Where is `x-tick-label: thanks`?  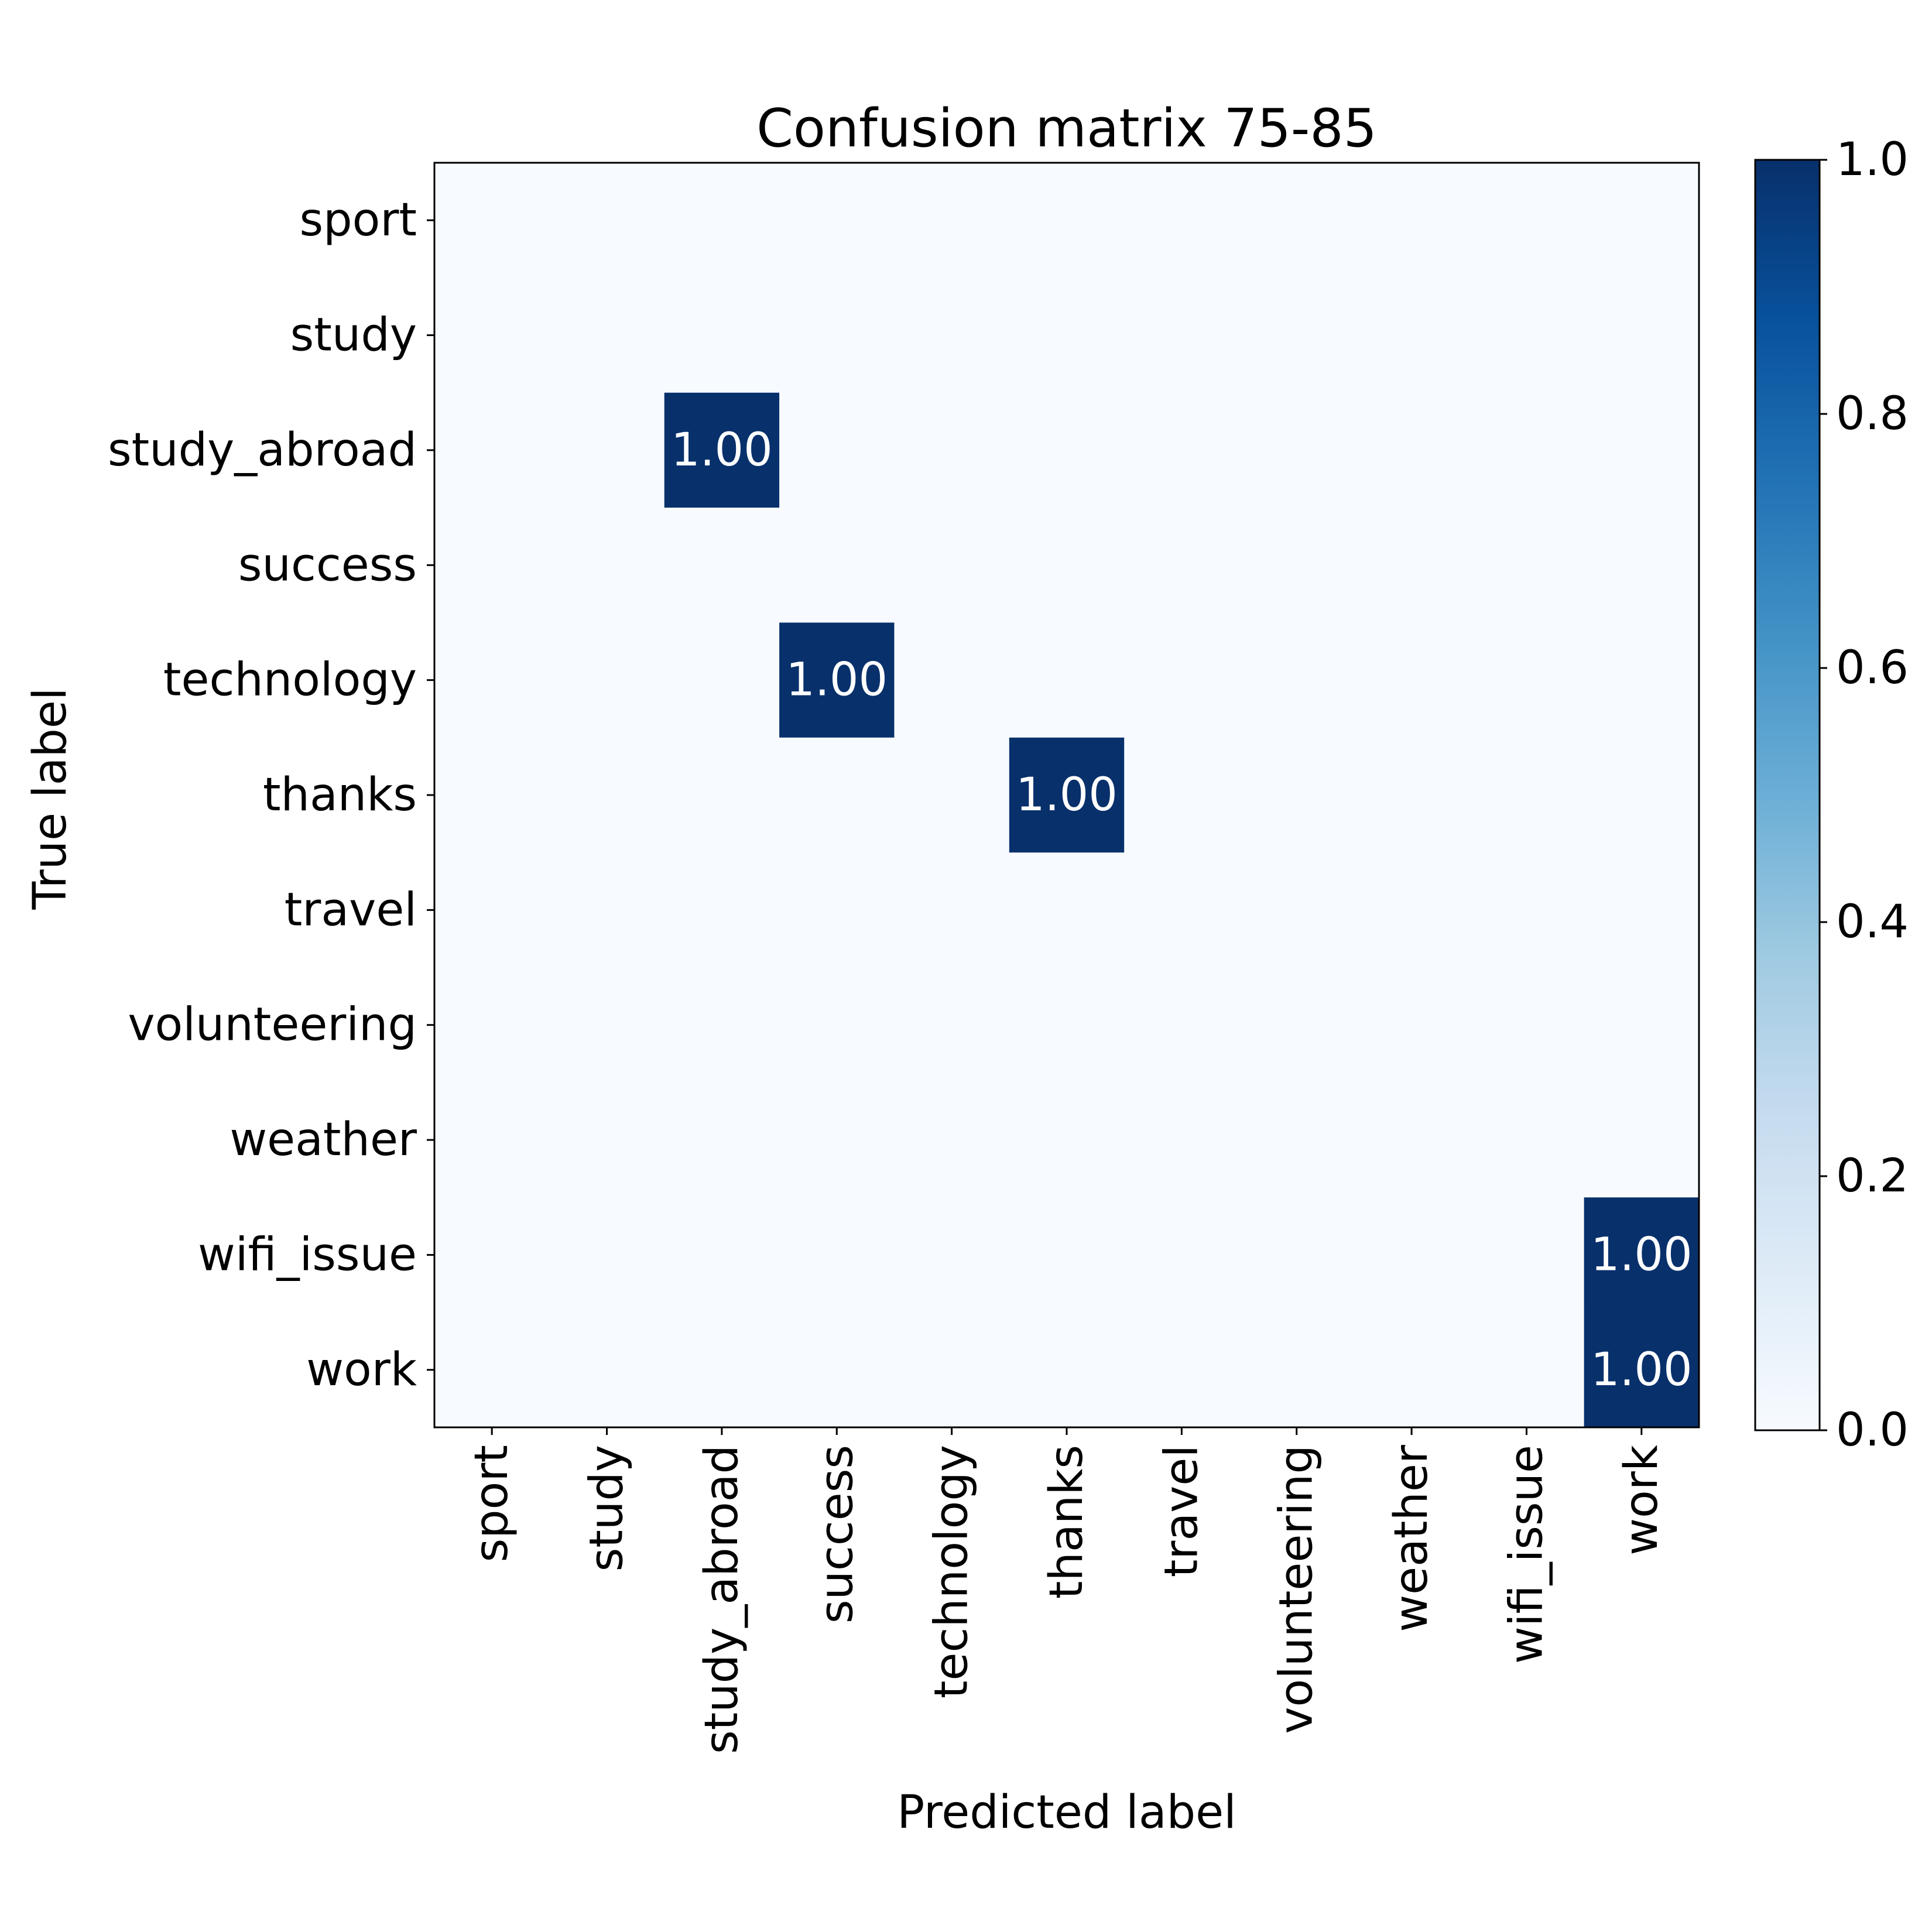
x-tick-label: thanks is located at coordinates (1066, 1522).